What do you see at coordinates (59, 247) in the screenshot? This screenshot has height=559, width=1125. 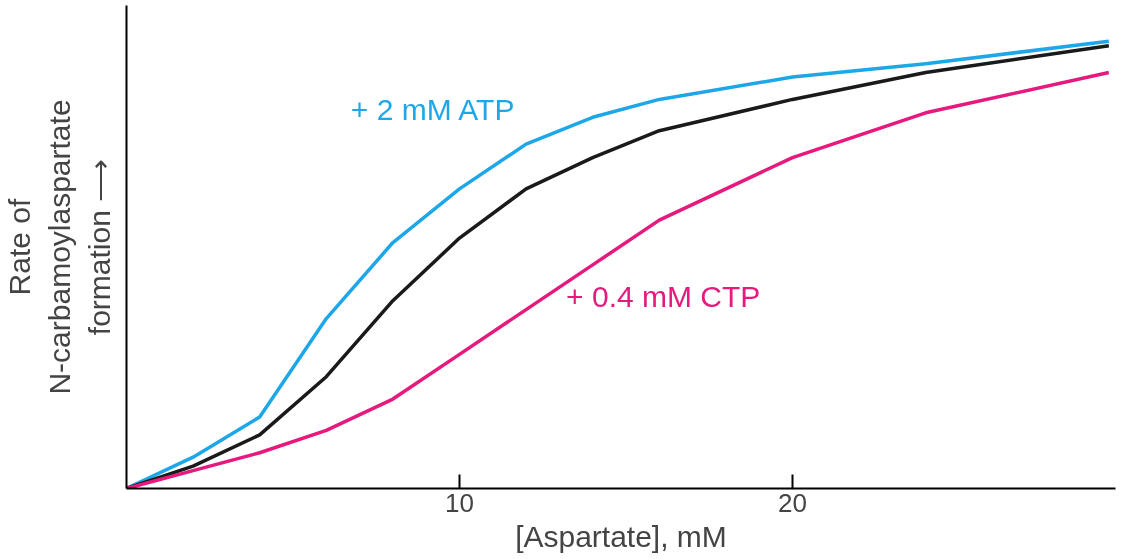 I see `y-axis-title: Rate of N-carbamoylaspartate formation ⟶` at bounding box center [59, 247].